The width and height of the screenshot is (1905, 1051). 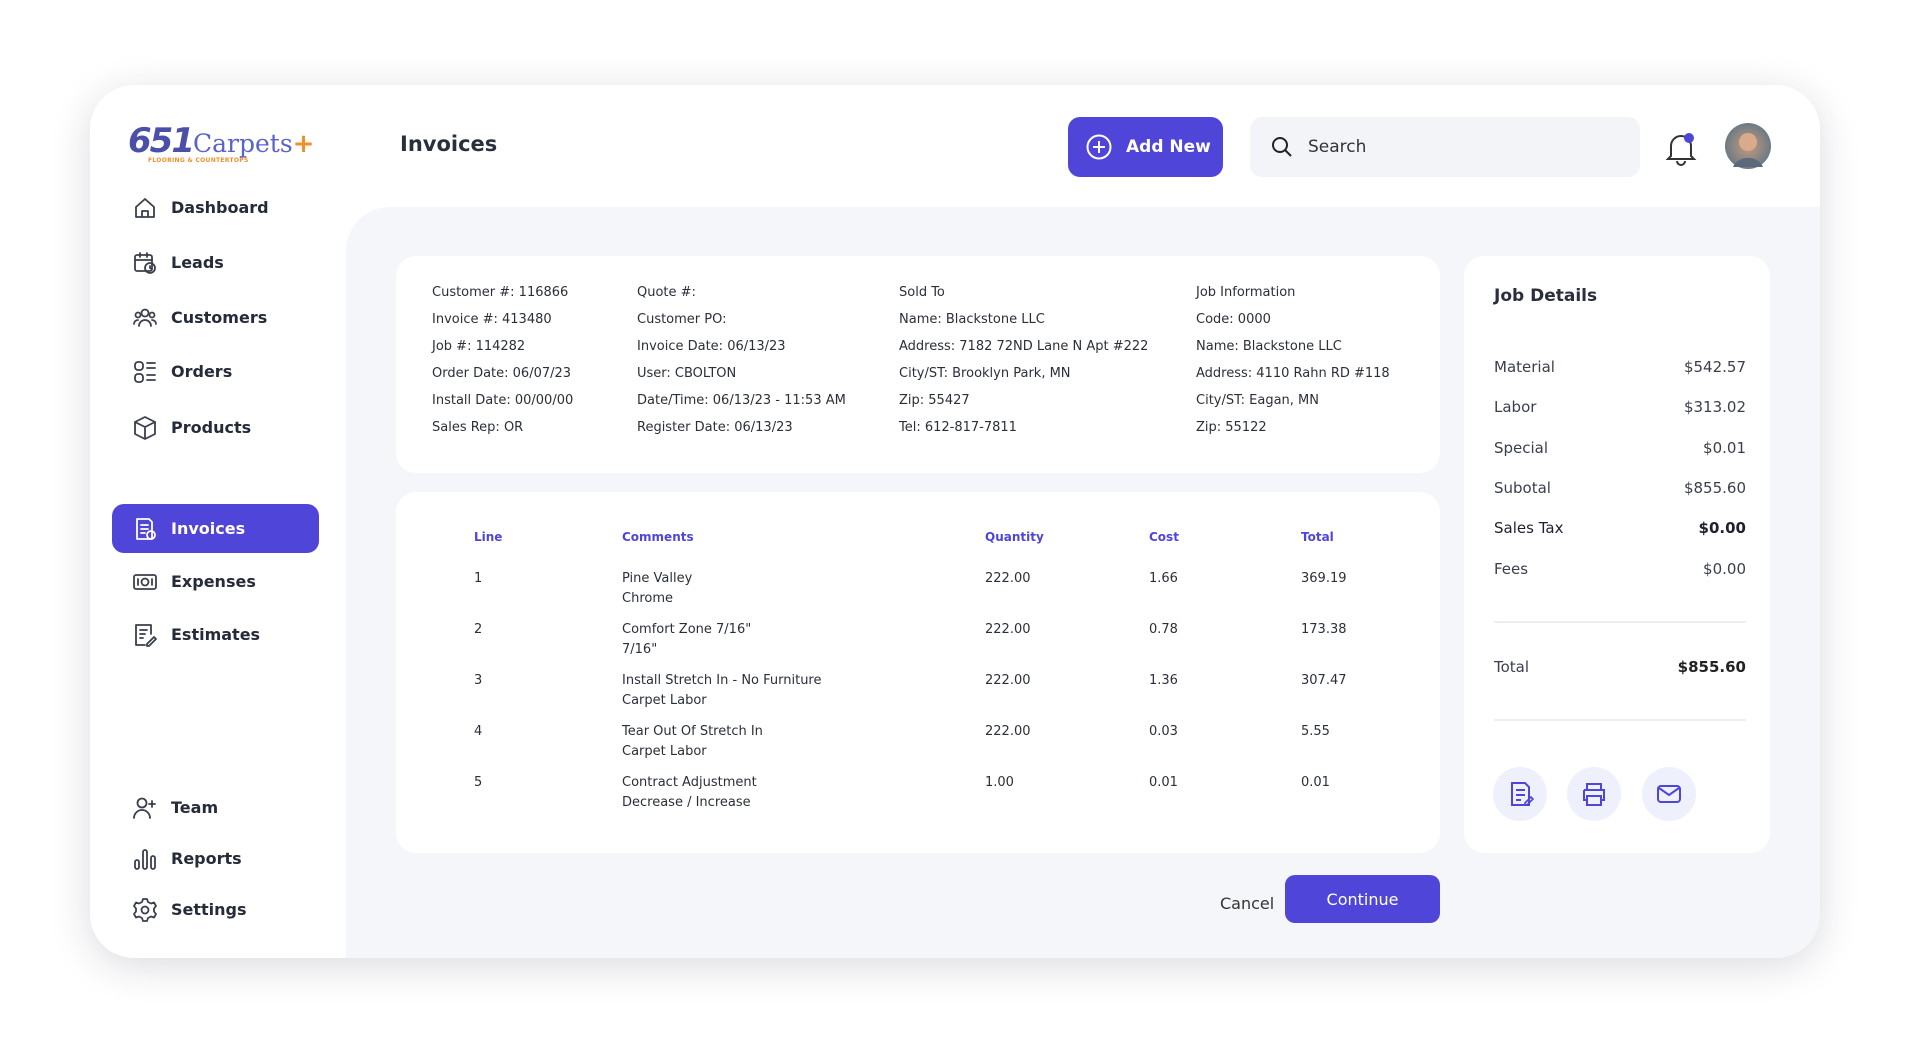 I want to click on add-new-label: Add New, so click(x=1168, y=147).